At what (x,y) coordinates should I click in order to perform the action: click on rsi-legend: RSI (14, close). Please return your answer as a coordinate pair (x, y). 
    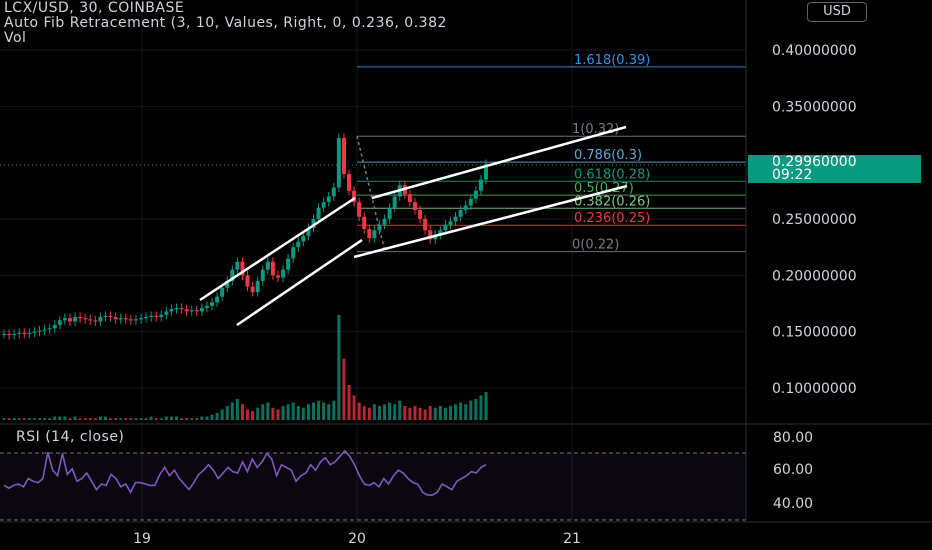
    Looking at the image, I should click on (70, 437).